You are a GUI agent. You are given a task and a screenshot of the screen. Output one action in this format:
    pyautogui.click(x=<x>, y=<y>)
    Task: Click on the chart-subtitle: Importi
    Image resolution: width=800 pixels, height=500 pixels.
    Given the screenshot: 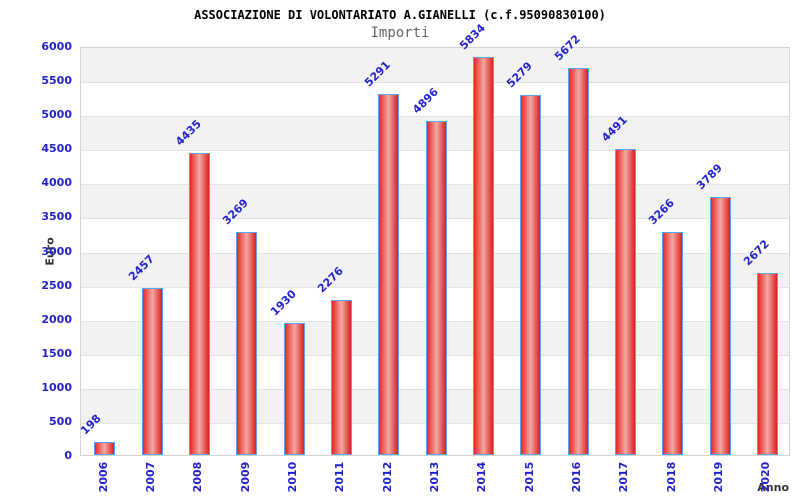 What is the action you would take?
    pyautogui.click(x=400, y=33)
    